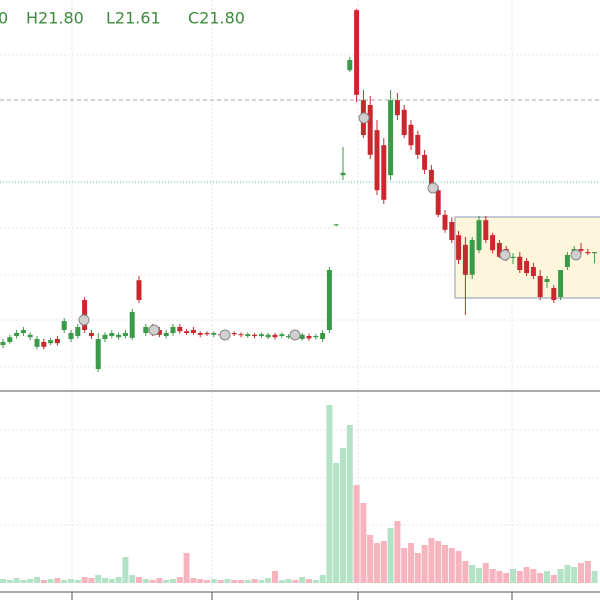  What do you see at coordinates (4, 18) in the screenshot?
I see `ohlc-open: 0` at bounding box center [4, 18].